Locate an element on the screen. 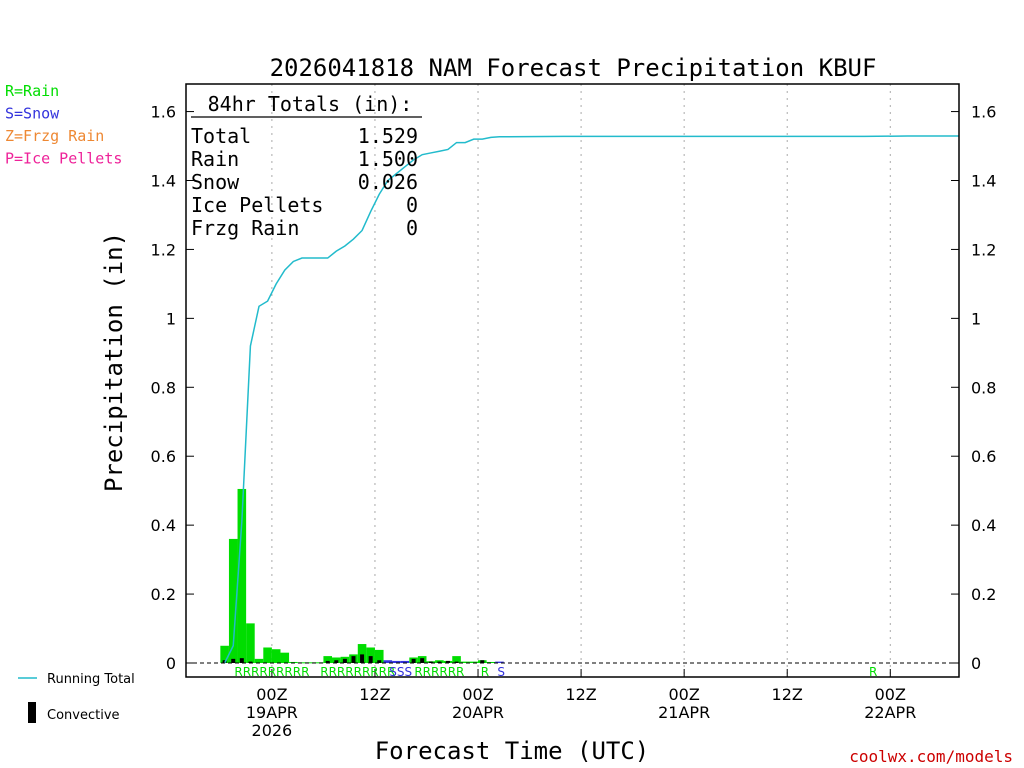 Image resolution: width=1024 pixels, height=768 pixels. x-tick-label-0-2: 2026 is located at coordinates (272, 730).